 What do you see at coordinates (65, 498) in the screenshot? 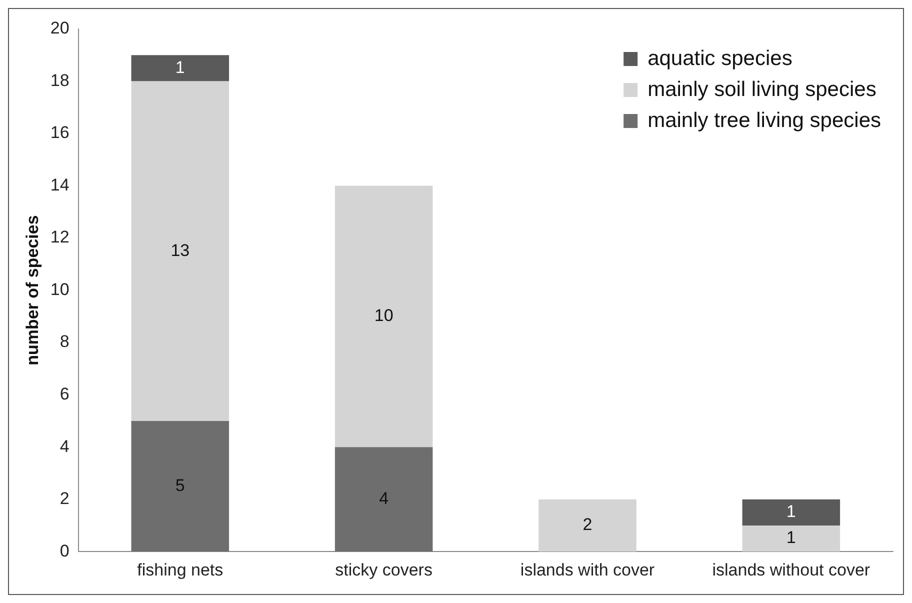
I see `y-tick-label: 2` at bounding box center [65, 498].